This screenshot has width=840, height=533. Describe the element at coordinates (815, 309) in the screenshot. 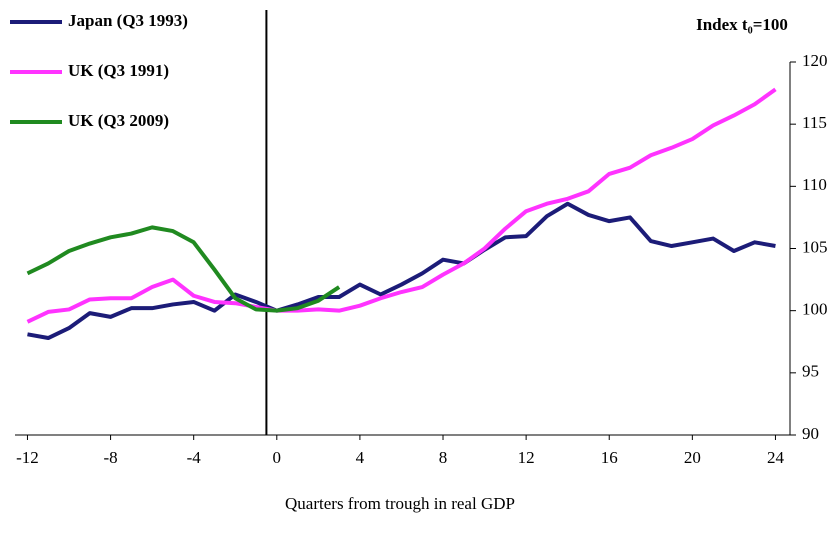

I see `y-tick-label: 100` at that location.